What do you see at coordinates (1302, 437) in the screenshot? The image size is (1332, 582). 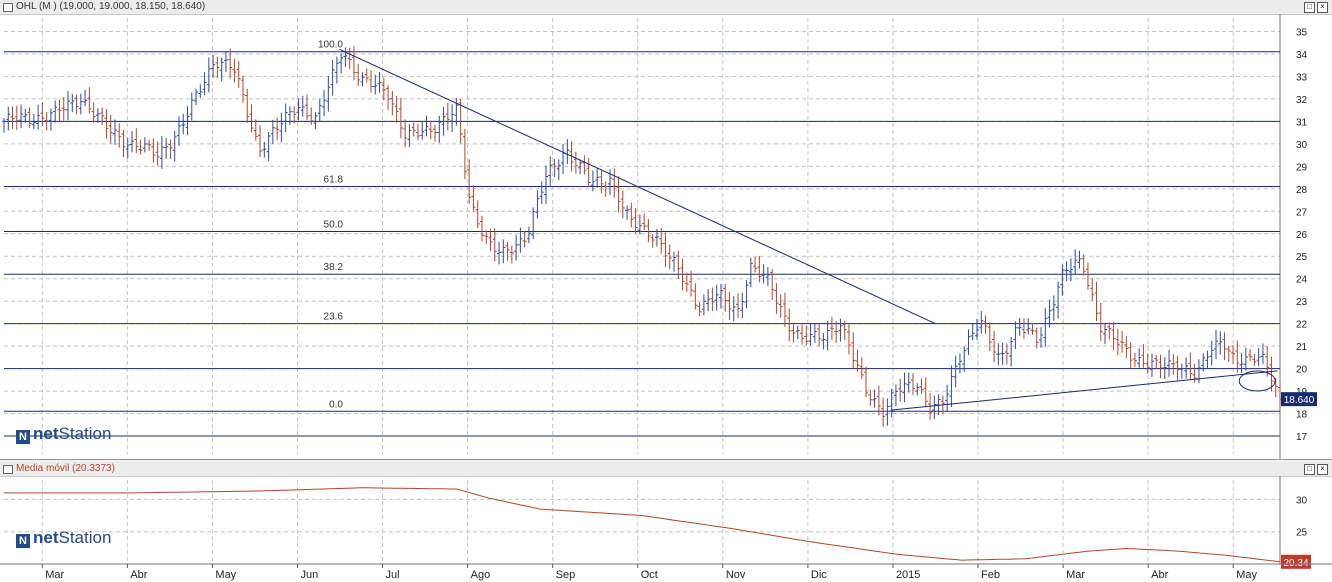 I see `y-tick-label: 17` at bounding box center [1302, 437].